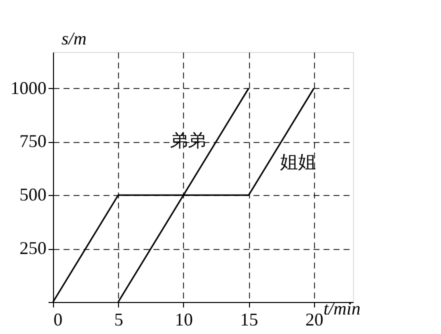 The height and width of the screenshot is (334, 441). I want to click on x-tick-label: 15, so click(249, 320).